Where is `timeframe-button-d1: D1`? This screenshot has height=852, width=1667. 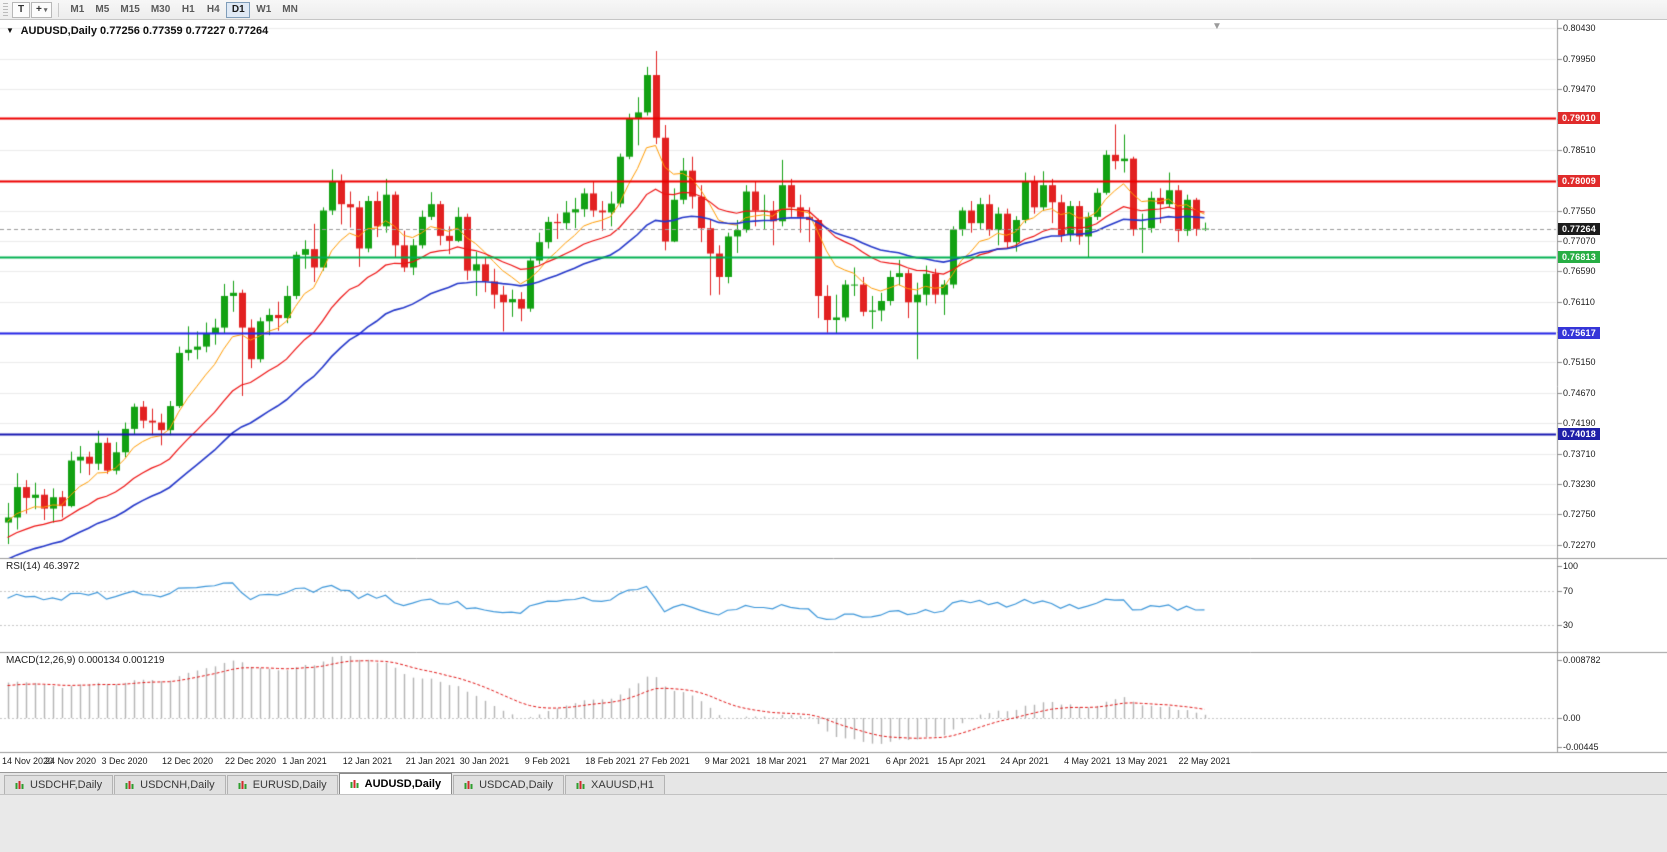 timeframe-button-d1: D1 is located at coordinates (238, 9).